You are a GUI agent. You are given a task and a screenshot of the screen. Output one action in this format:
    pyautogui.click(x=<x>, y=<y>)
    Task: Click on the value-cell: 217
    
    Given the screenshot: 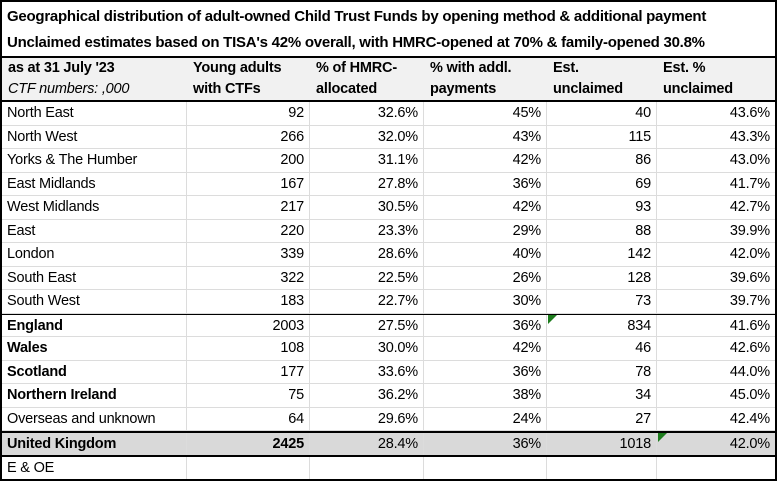 What is the action you would take?
    pyautogui.click(x=248, y=207)
    